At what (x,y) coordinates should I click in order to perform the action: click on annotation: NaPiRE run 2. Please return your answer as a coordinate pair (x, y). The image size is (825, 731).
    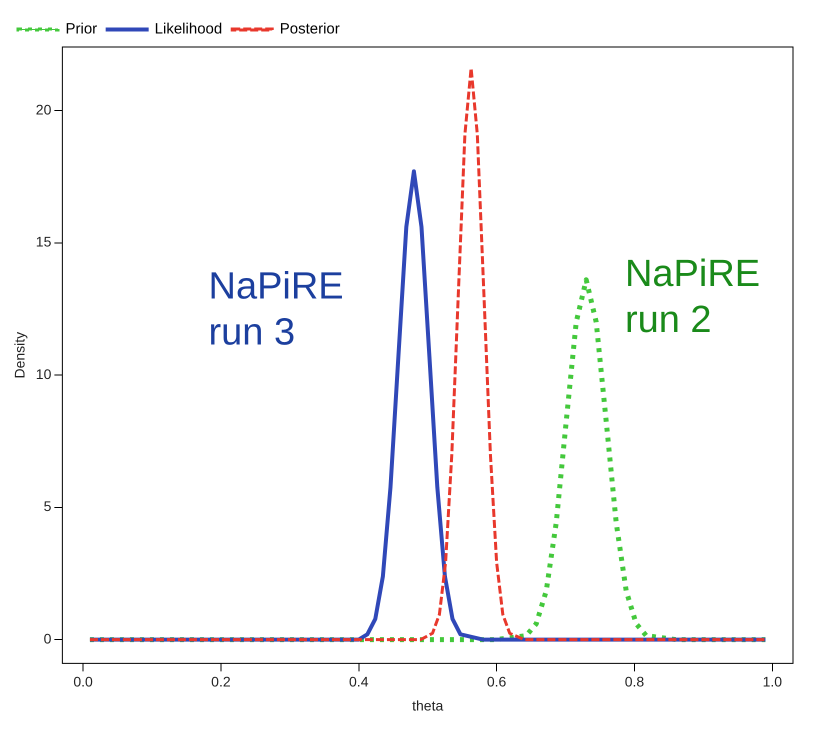
    Looking at the image, I should click on (692, 297).